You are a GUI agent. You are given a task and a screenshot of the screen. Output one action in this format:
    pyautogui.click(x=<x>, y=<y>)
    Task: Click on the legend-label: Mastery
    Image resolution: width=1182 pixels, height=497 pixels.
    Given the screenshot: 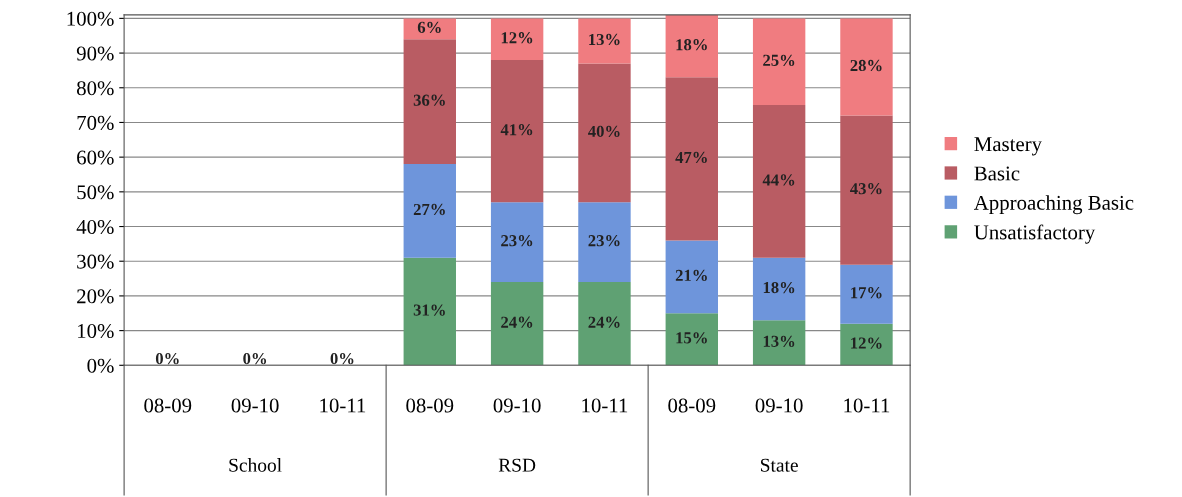 What is the action you would take?
    pyautogui.click(x=1008, y=146)
    